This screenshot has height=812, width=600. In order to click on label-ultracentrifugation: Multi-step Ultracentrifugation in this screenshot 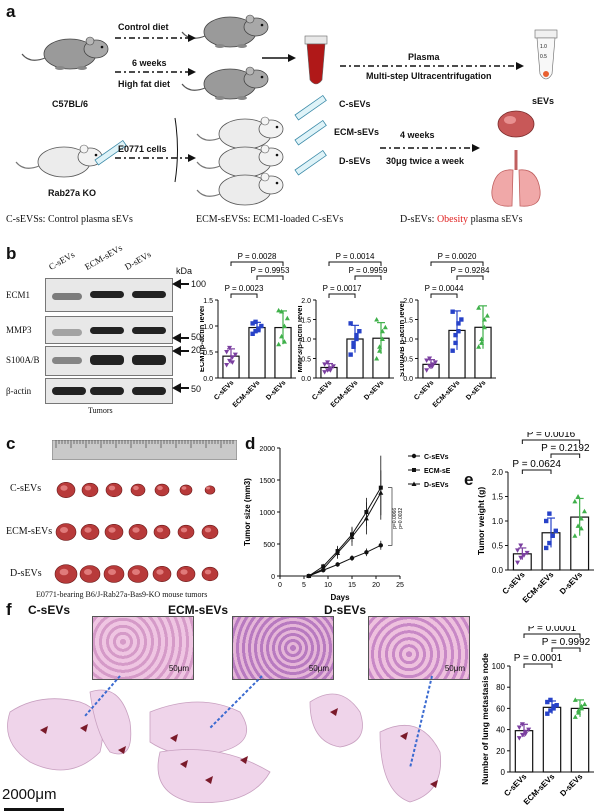, I will do `click(429, 76)`.